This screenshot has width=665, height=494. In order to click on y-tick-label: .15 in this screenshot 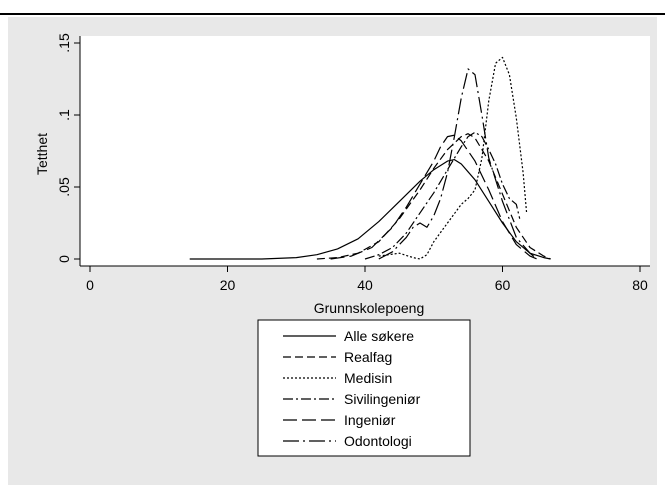, I will do `click(64, 43)`.